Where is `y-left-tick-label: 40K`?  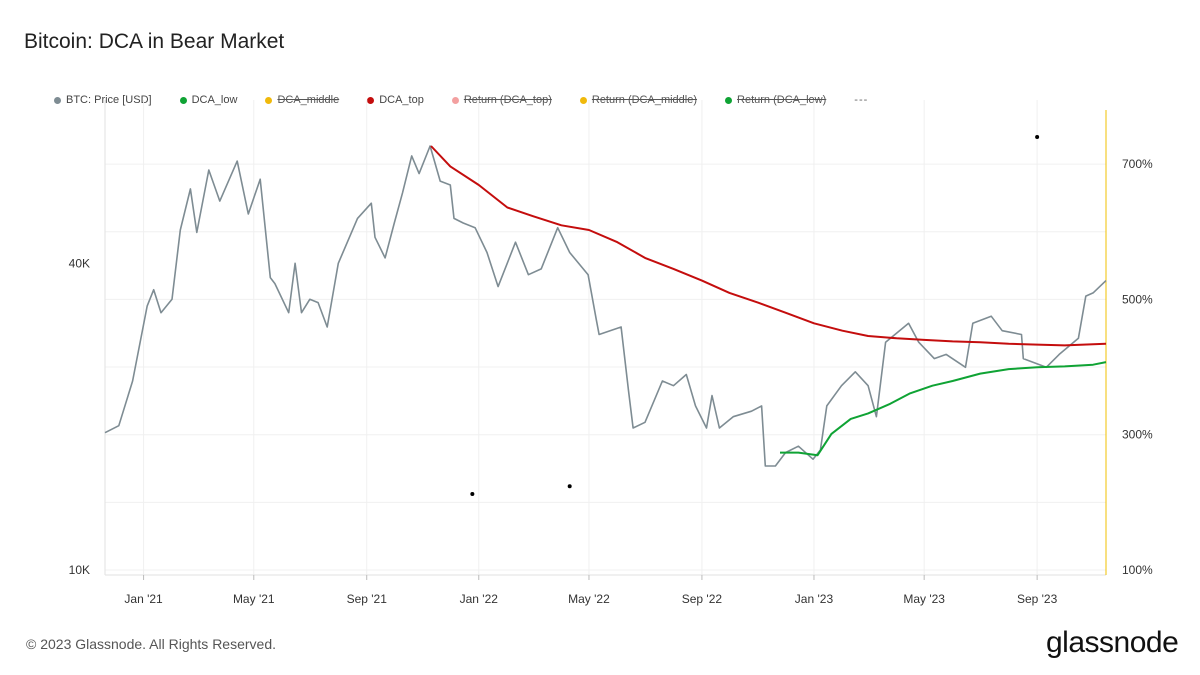 y-left-tick-label: 40K is located at coordinates (79, 263).